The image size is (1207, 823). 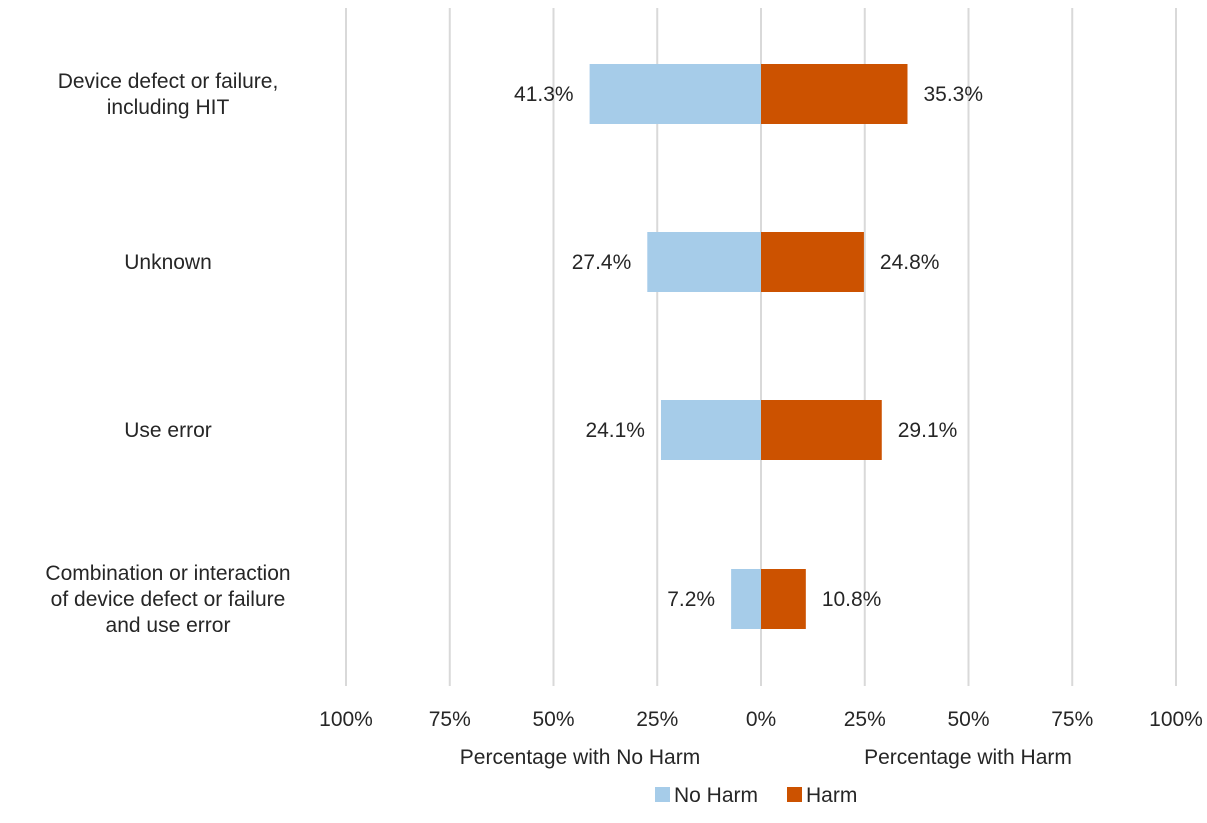 I want to click on x-axis-label-left: Percentage with No Harm, so click(x=580, y=757).